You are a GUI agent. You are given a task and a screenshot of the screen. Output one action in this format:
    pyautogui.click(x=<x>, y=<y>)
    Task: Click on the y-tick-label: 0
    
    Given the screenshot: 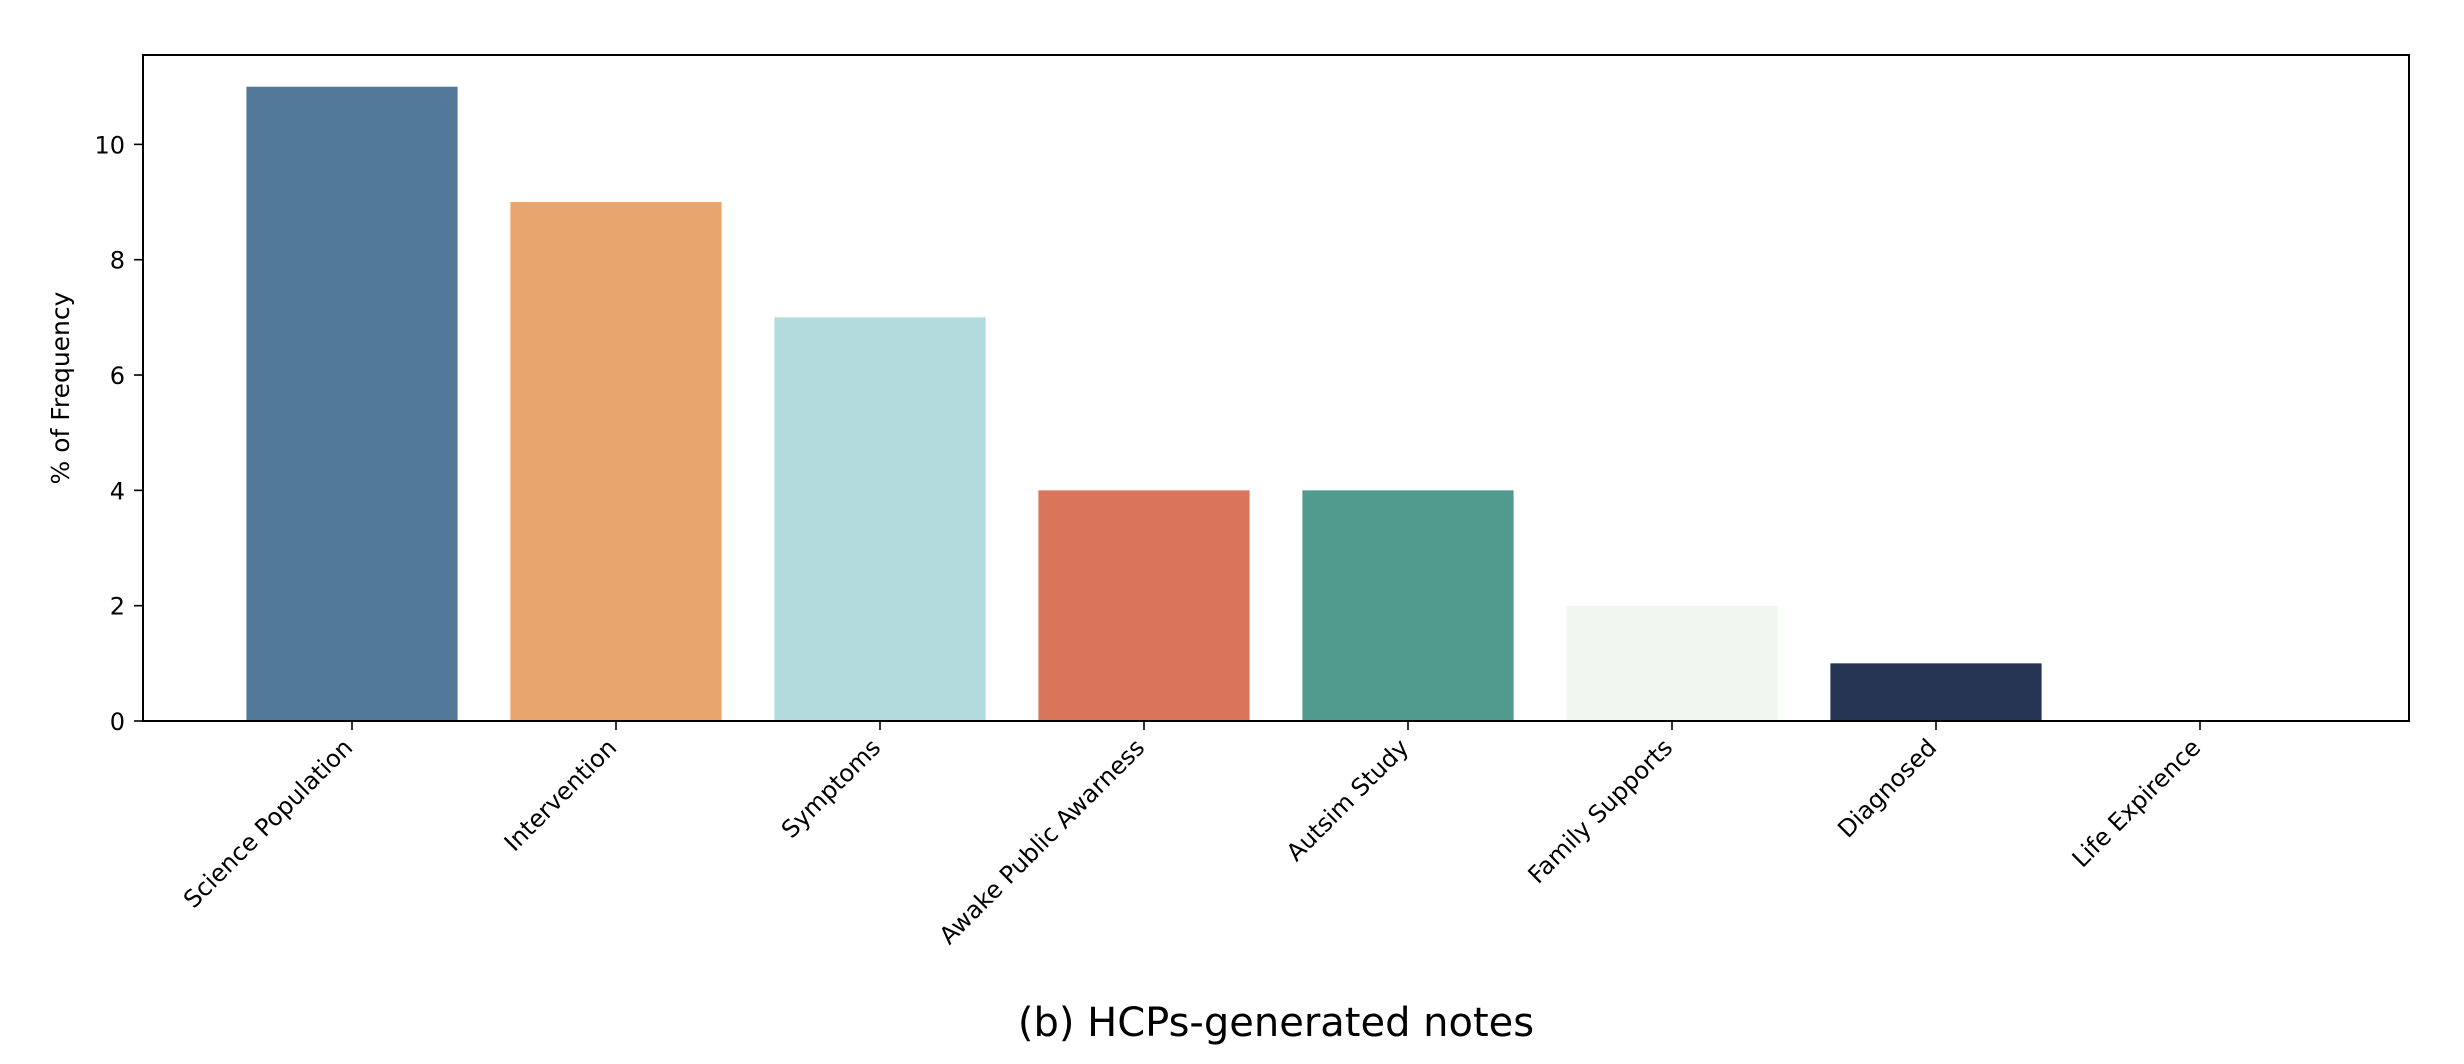 What is the action you would take?
    pyautogui.click(x=117, y=722)
    